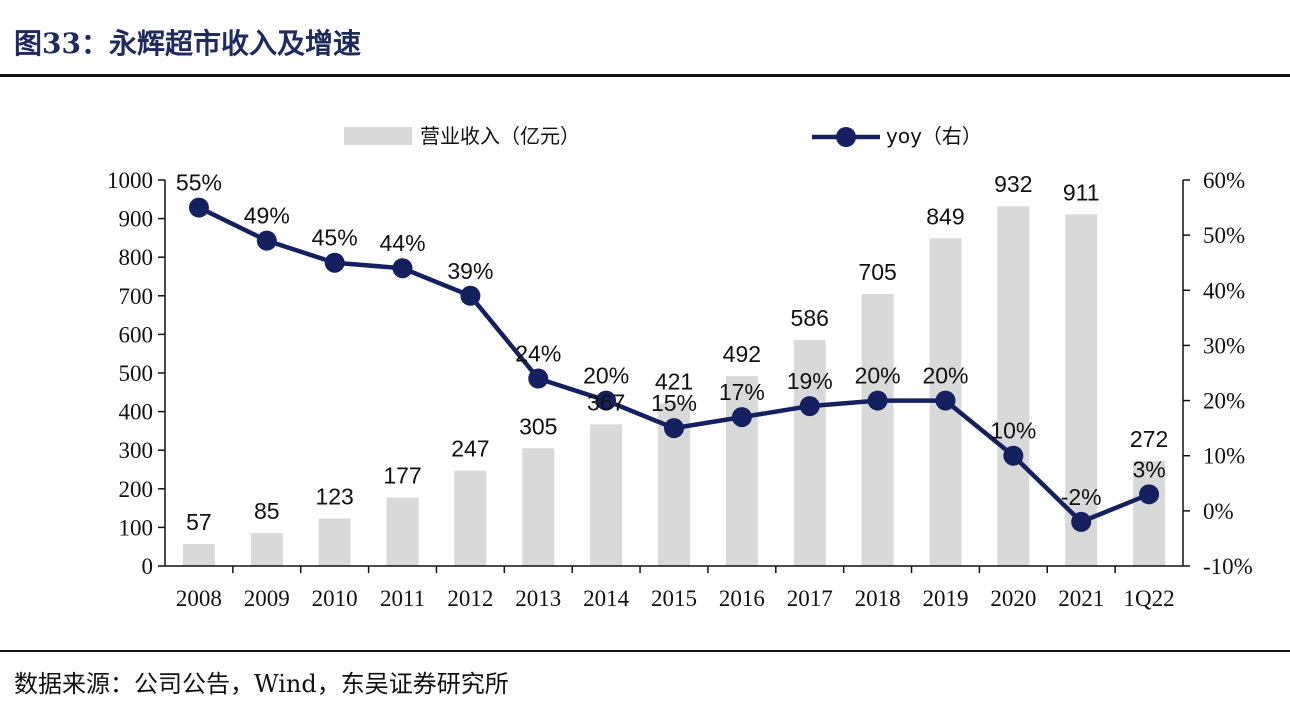 The height and width of the screenshot is (702, 1290). Describe the element at coordinates (945, 400) in the screenshot. I see `yoy-point-2019` at that location.